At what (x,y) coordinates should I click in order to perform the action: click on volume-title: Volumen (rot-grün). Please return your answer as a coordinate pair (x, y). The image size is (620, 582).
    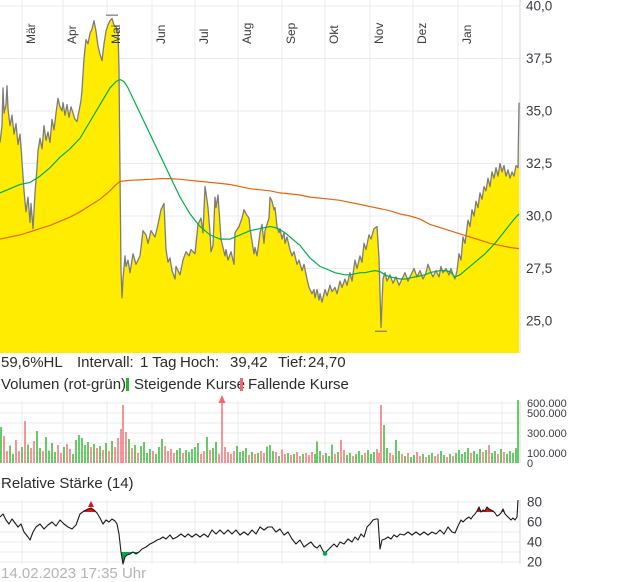
    Looking at the image, I should click on (64, 384).